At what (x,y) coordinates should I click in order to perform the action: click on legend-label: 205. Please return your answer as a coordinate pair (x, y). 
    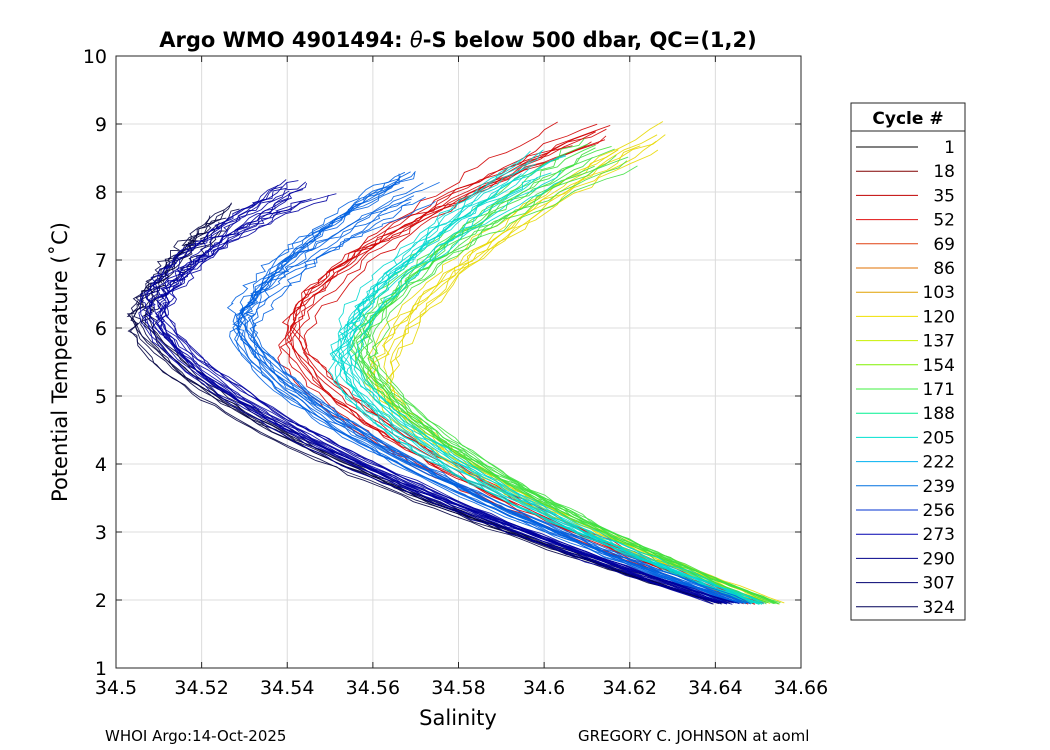
    Looking at the image, I should click on (939, 438).